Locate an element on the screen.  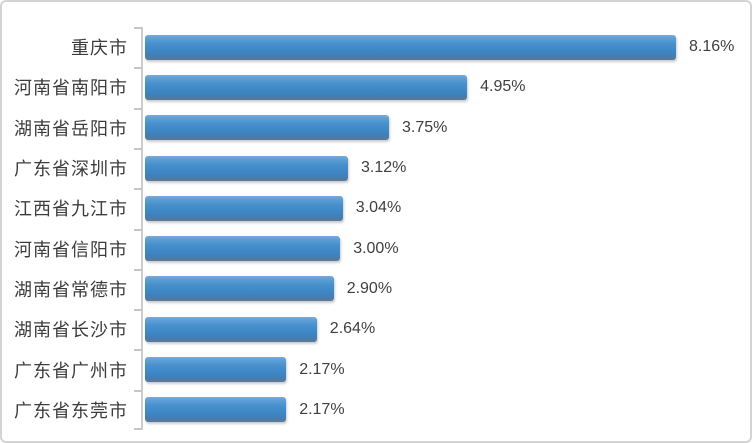
value-label: 3.00% is located at coordinates (376, 248).